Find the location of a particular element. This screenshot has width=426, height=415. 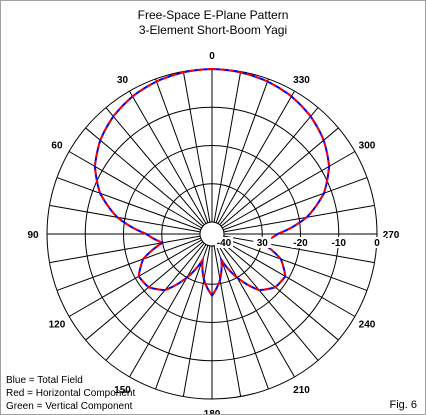

angle-label-60: 60 is located at coordinates (57, 146).